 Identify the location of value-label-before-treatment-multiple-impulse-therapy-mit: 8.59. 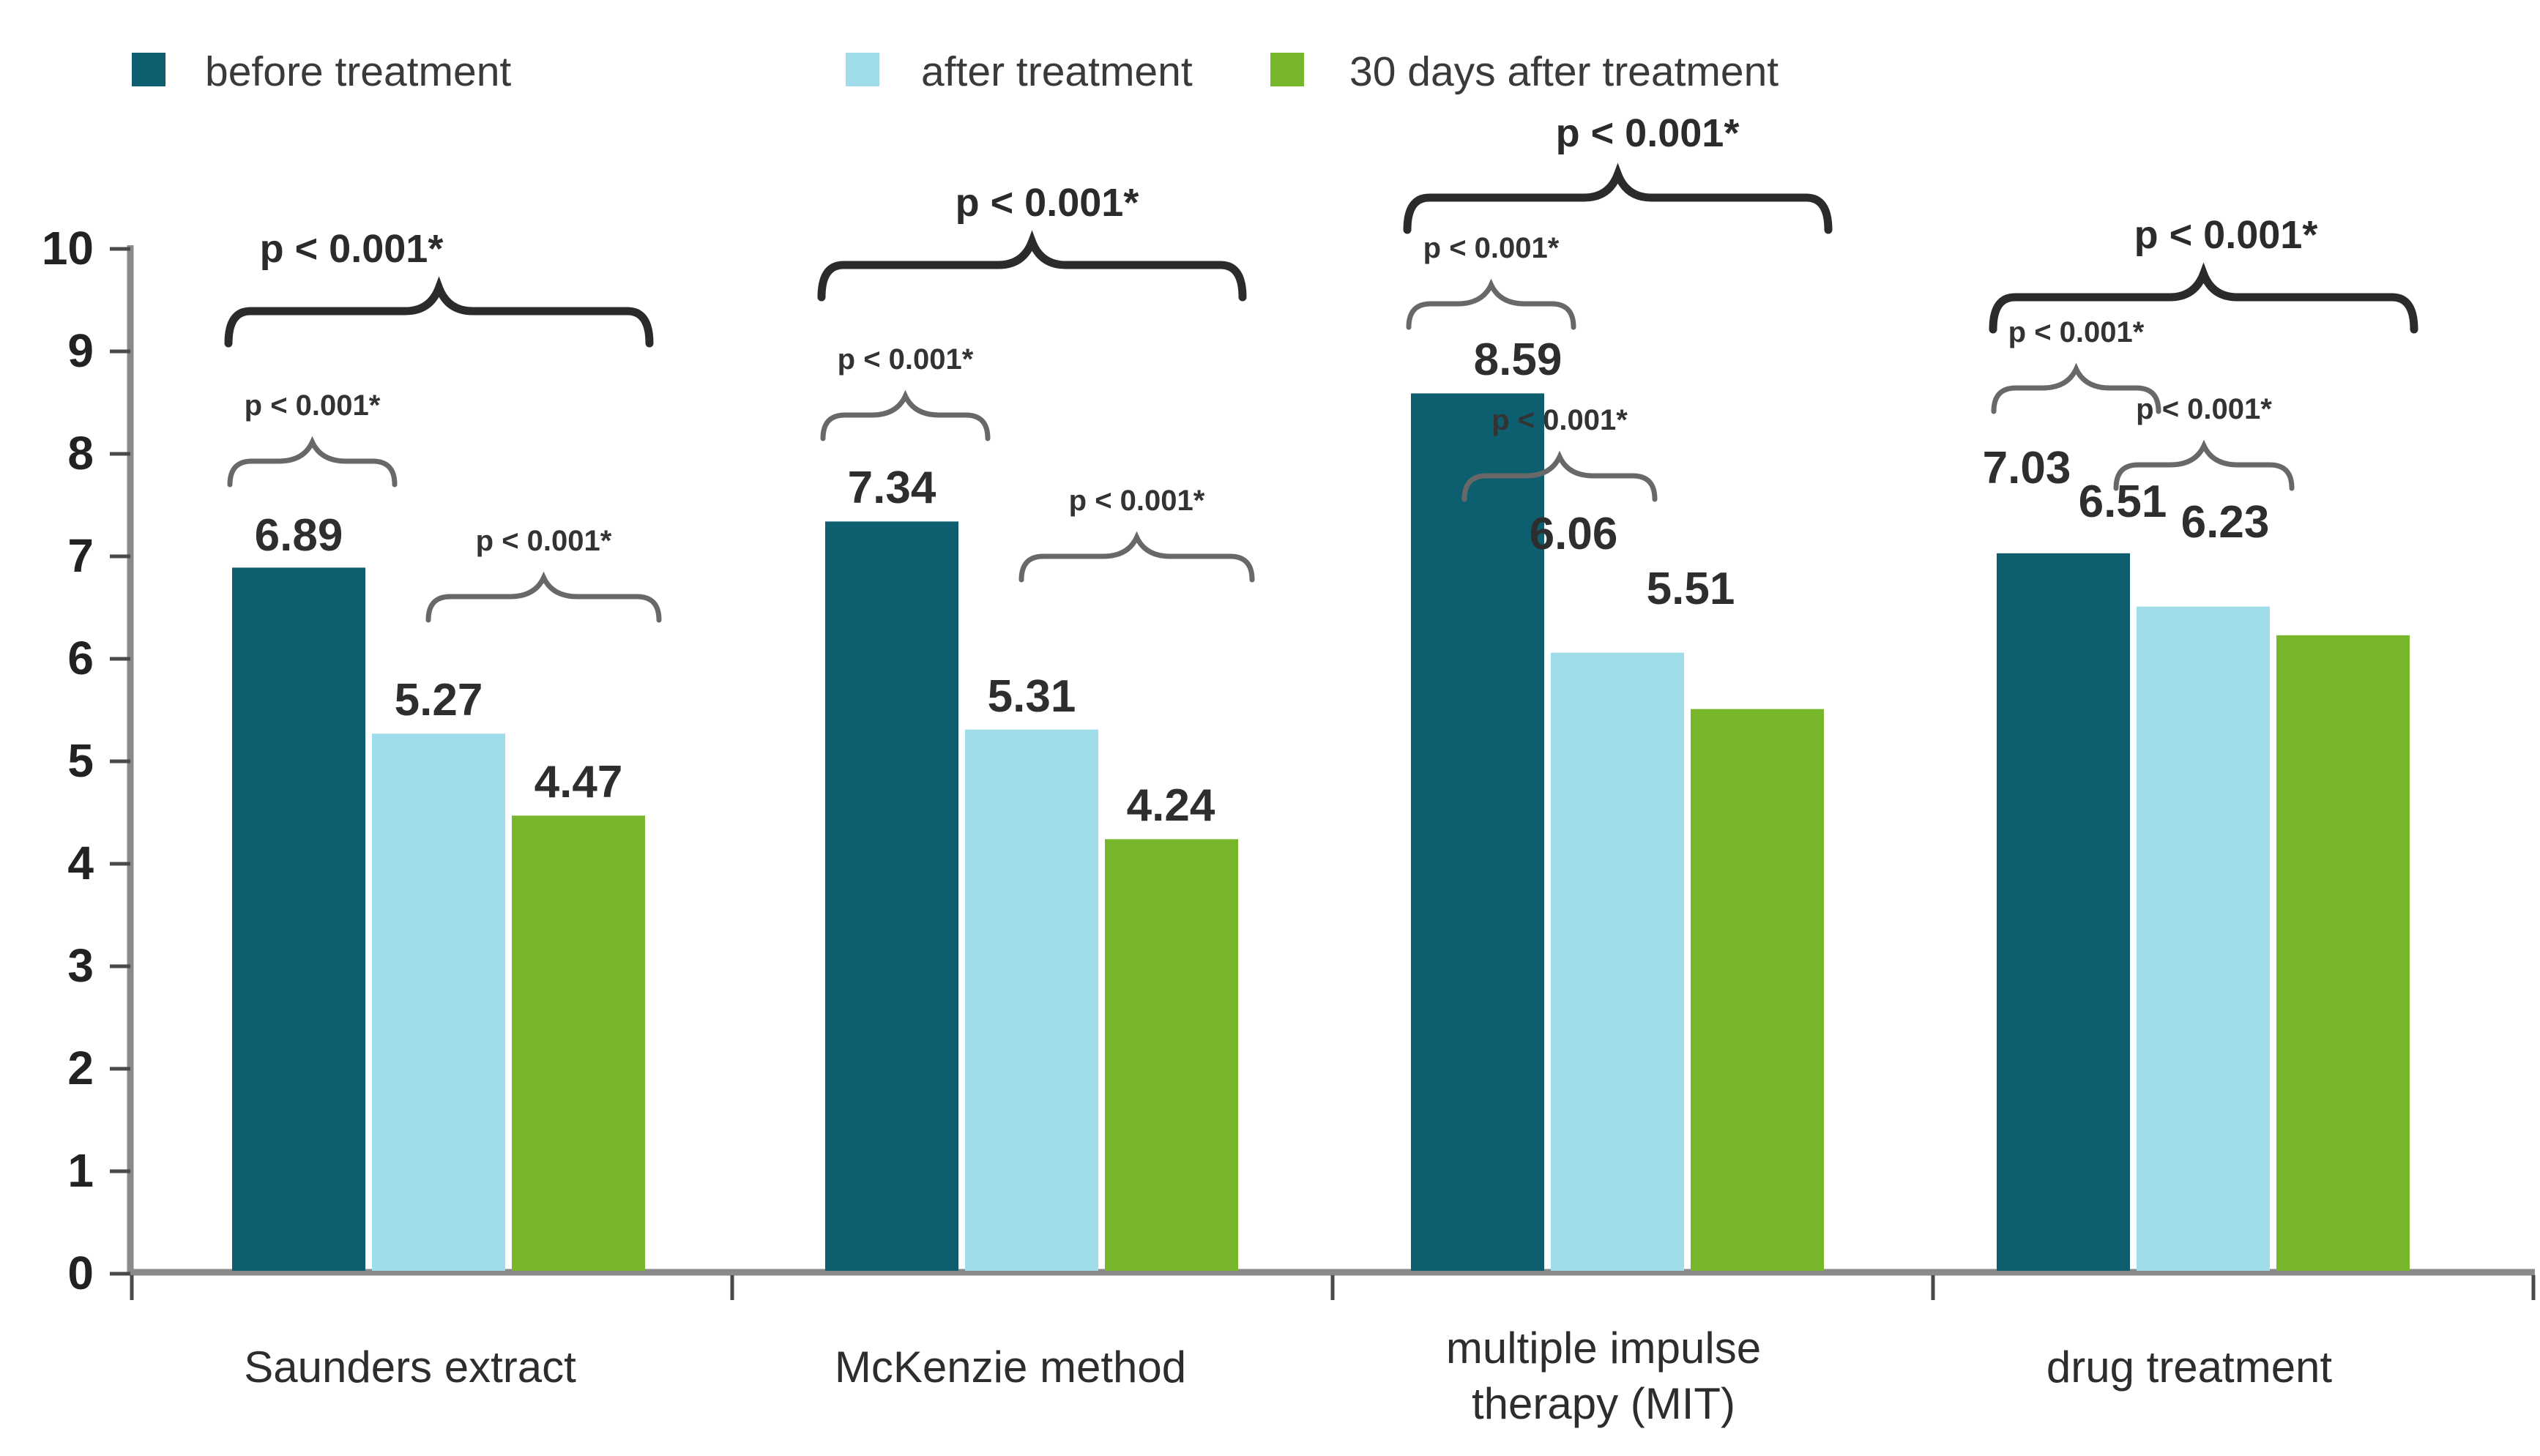
(1519, 360).